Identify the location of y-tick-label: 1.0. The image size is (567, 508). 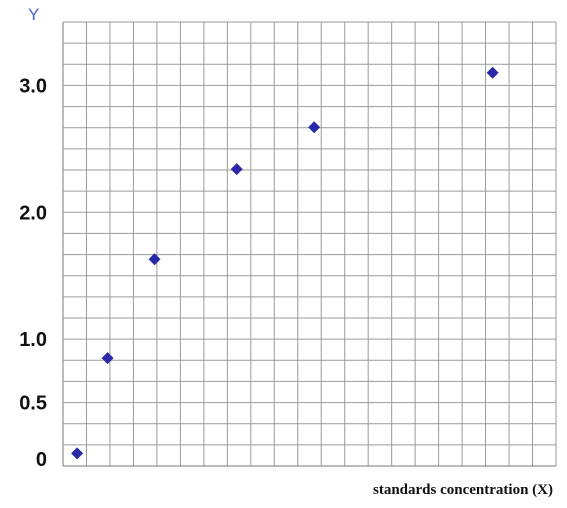
(33, 340).